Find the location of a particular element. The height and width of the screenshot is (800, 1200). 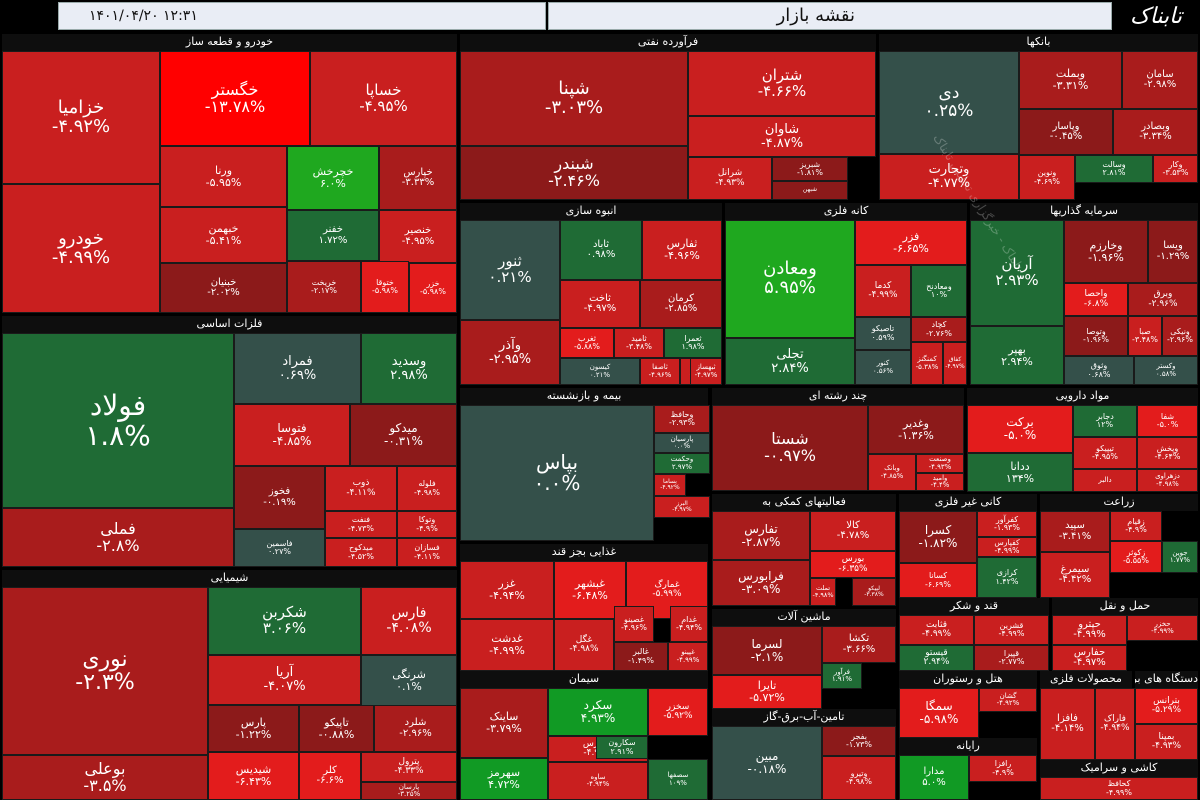

stock-tile: کیسون ۰.۲۱% is located at coordinates (600, 371).